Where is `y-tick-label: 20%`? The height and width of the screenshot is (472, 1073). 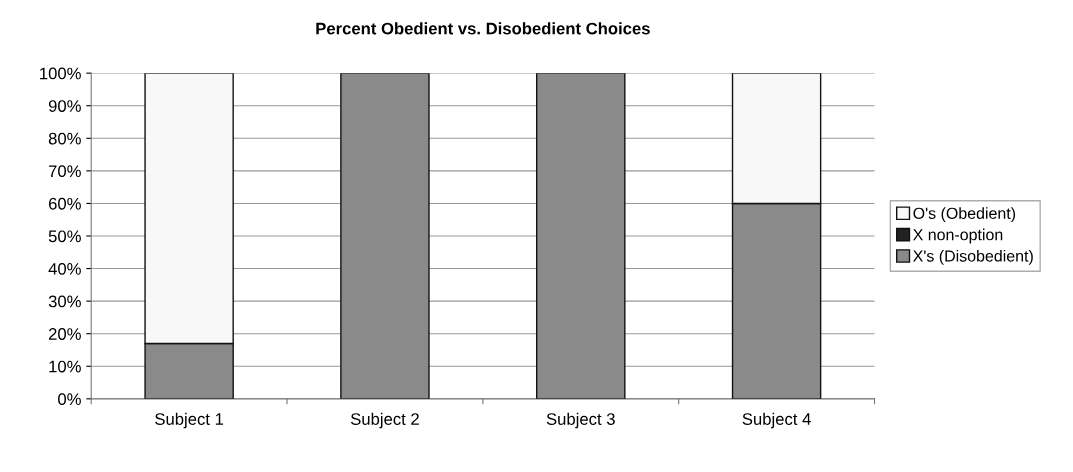 y-tick-label: 20% is located at coordinates (64, 334).